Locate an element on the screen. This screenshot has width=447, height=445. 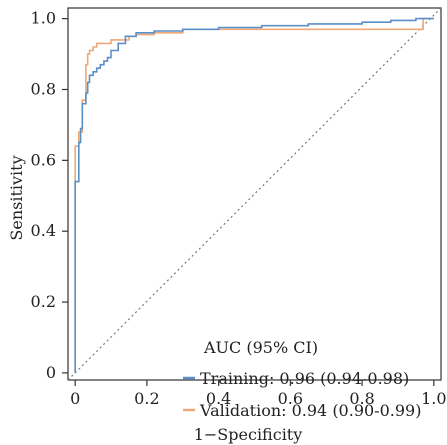
y-axis-title: Sensitivity is located at coordinates (16, 197).